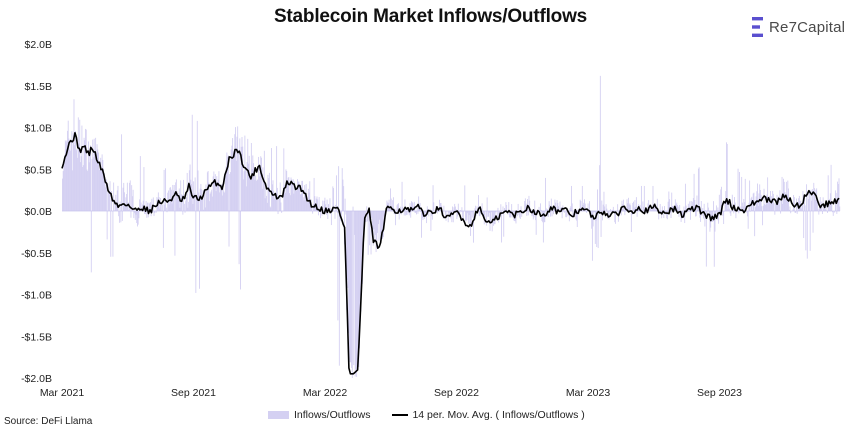 The image size is (861, 432). Describe the element at coordinates (798, 27) in the screenshot. I see `brand-logo: Re7Capital` at that location.